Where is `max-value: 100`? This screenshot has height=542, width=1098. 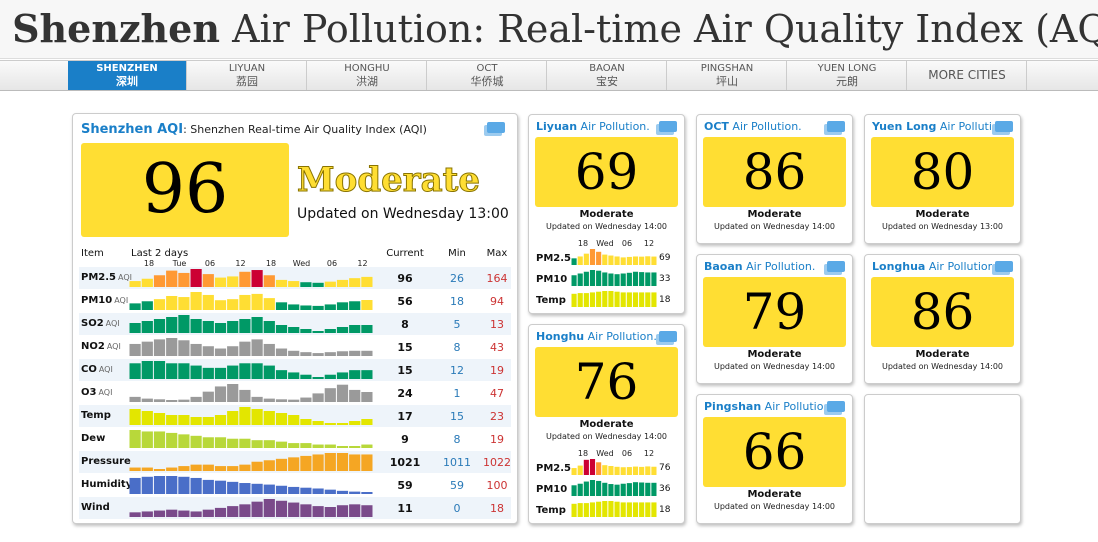
max-value: 100 is located at coordinates (497, 485).